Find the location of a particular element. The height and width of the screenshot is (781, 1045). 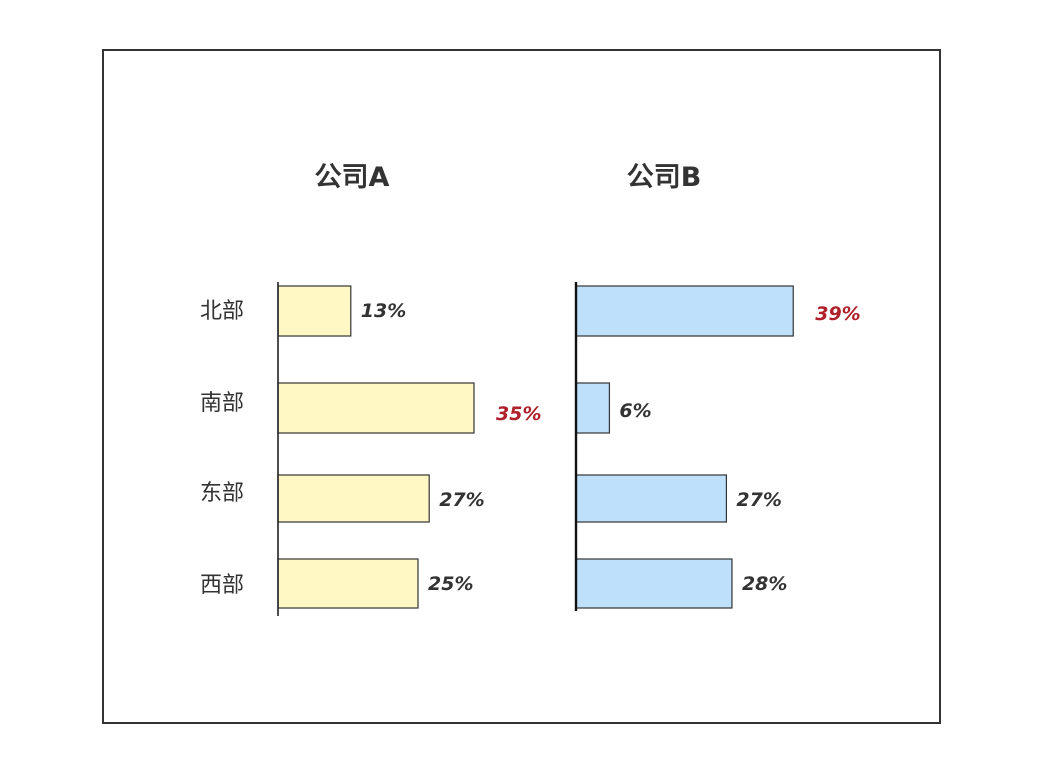

value-label-b-north: 39% is located at coordinates (837, 314).